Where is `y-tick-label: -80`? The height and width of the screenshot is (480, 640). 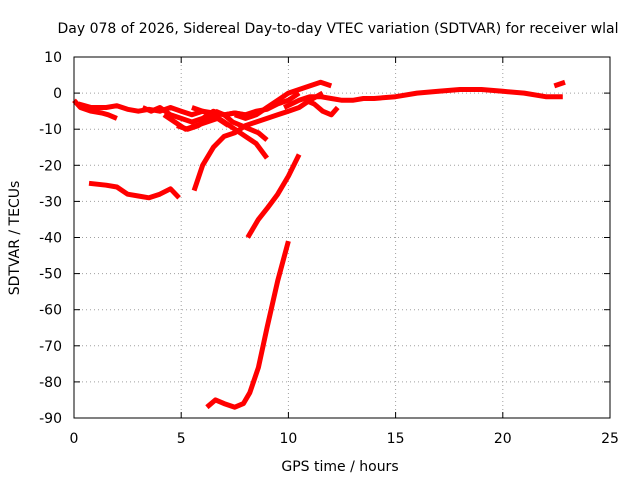 y-tick-label: -80 is located at coordinates (50, 383).